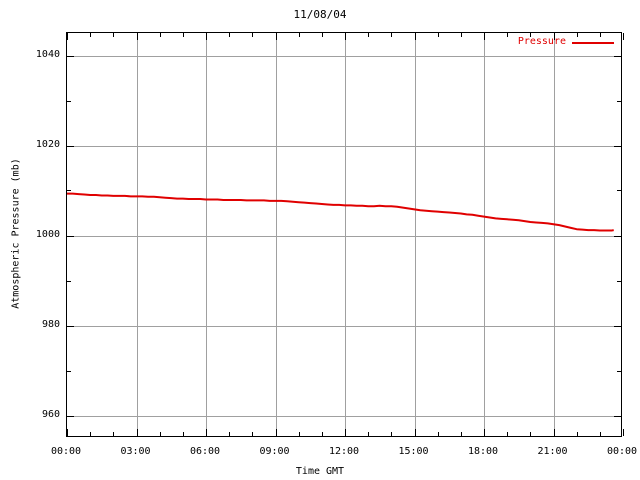 This screenshot has width=640, height=480. What do you see at coordinates (50, 414) in the screenshot?
I see `y-tick-label: 960` at bounding box center [50, 414].